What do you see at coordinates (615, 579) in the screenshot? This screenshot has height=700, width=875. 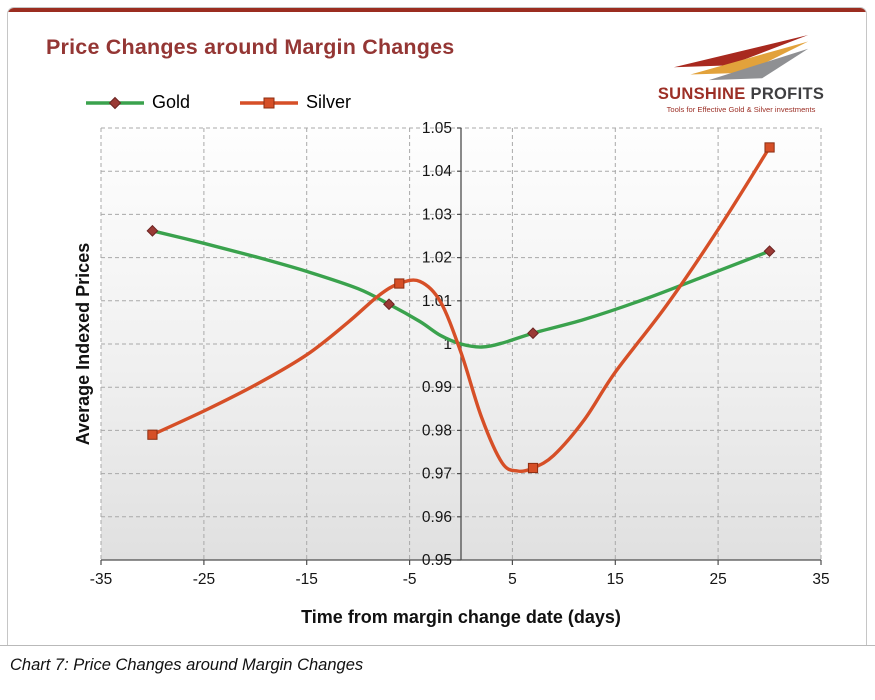 I see `x-tick-label: 15` at bounding box center [615, 579].